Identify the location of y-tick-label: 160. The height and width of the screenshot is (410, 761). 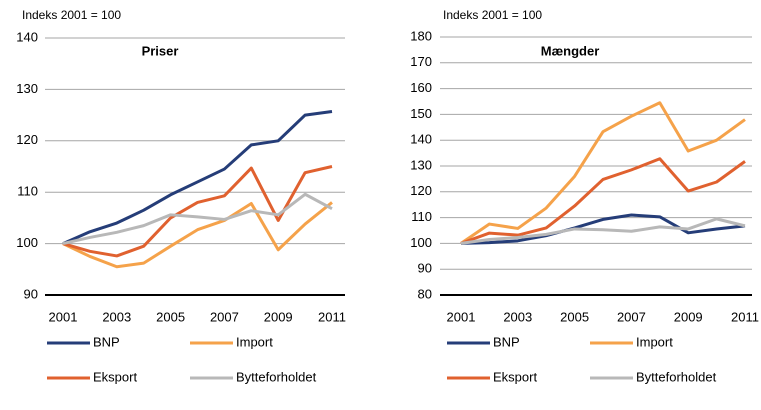
(421, 87).